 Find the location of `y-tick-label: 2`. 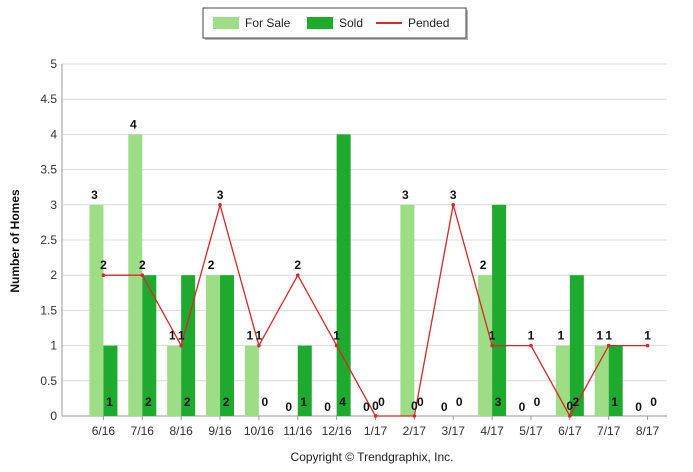

y-tick-label: 2 is located at coordinates (53, 275).